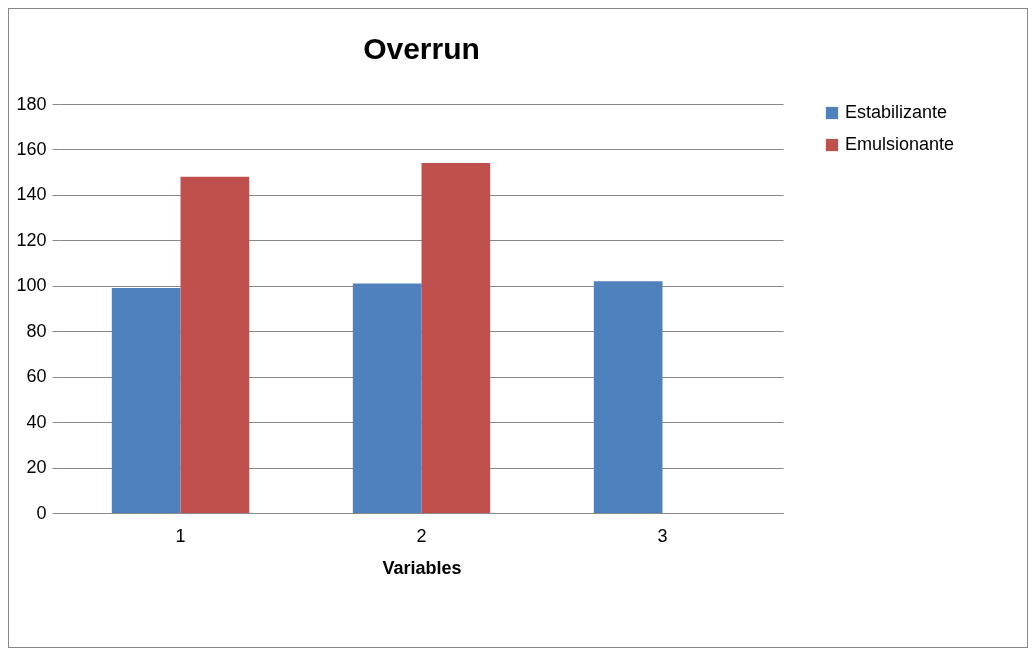  I want to click on legend-label: Estabilizante, so click(896, 112).